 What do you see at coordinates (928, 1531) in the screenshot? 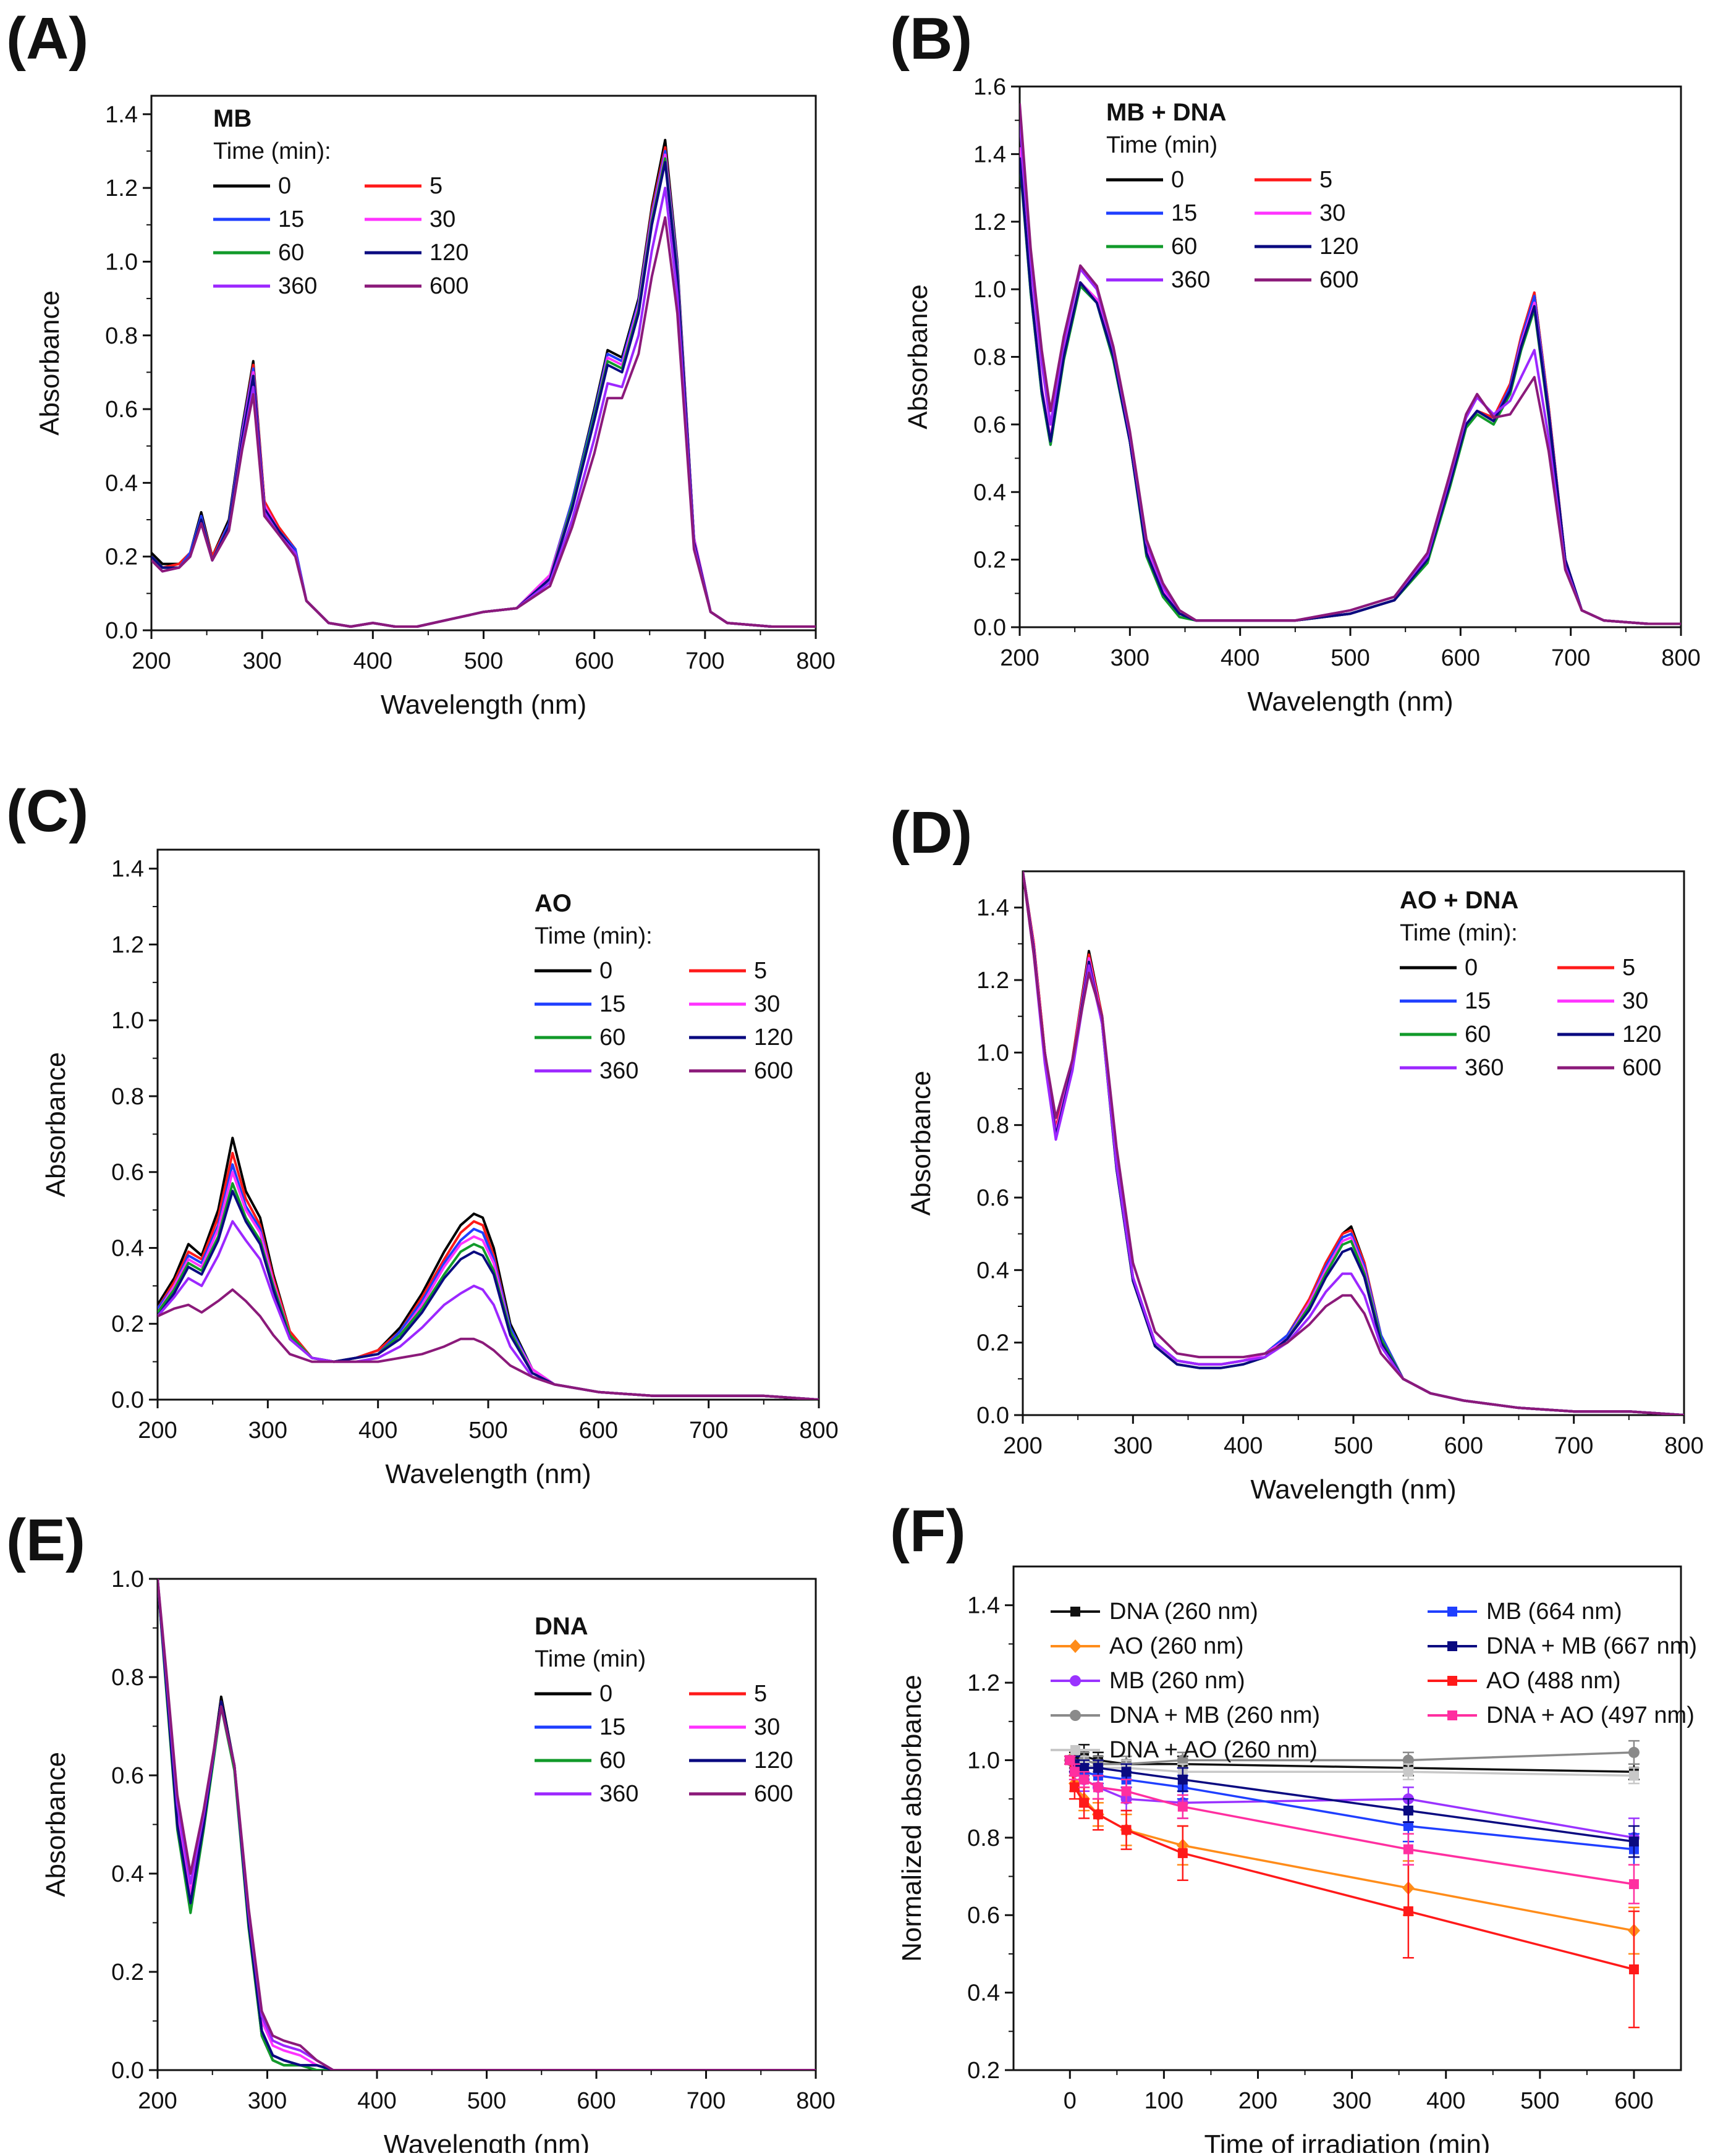
I see `panel-label: (F)` at bounding box center [928, 1531].